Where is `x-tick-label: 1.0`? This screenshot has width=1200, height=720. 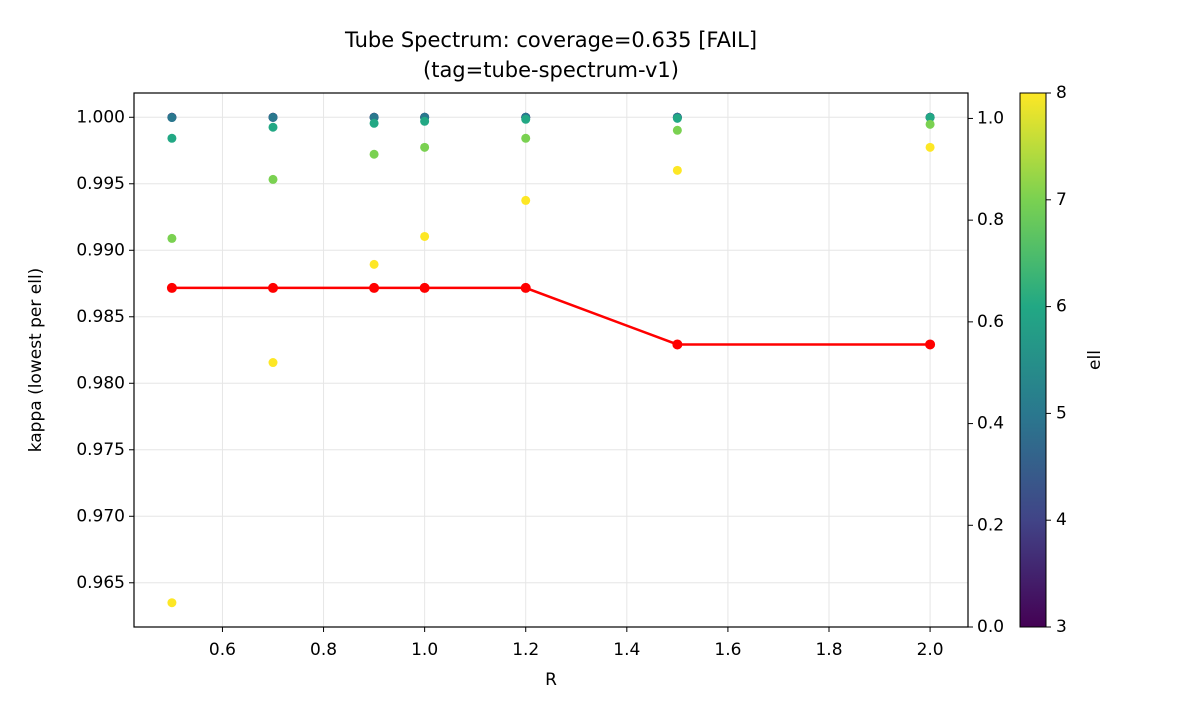 x-tick-label: 1.0 is located at coordinates (424, 650).